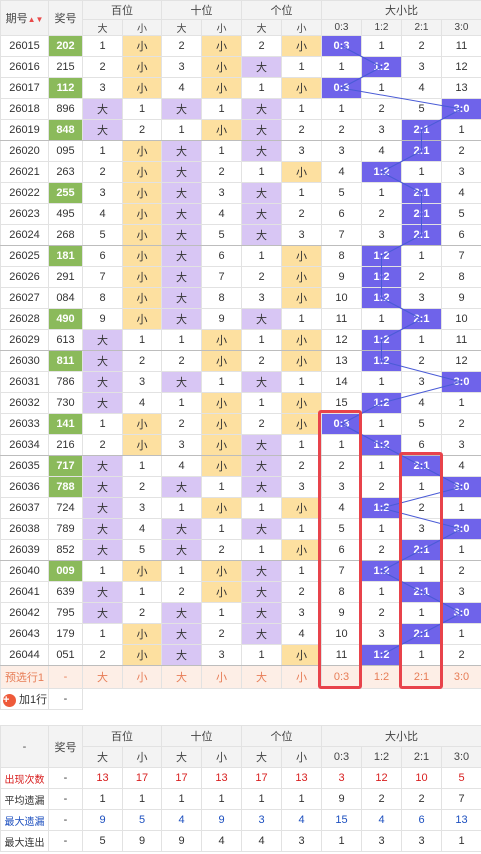 This screenshot has width=481, height=854. I want to click on table-row: 26037 724 大 3 1 小 1 小 4 1:2 2 1, so click(240, 508).